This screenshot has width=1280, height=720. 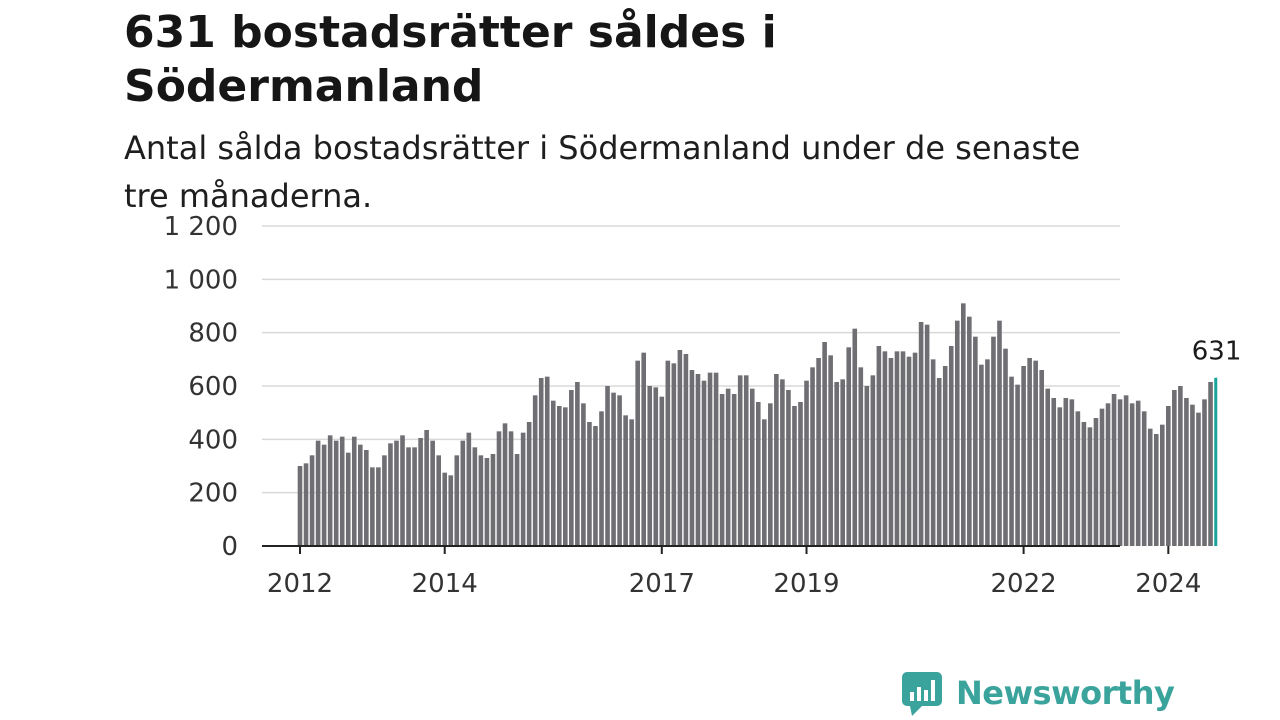 I want to click on brand-name: Newsworthy, so click(x=1065, y=693).